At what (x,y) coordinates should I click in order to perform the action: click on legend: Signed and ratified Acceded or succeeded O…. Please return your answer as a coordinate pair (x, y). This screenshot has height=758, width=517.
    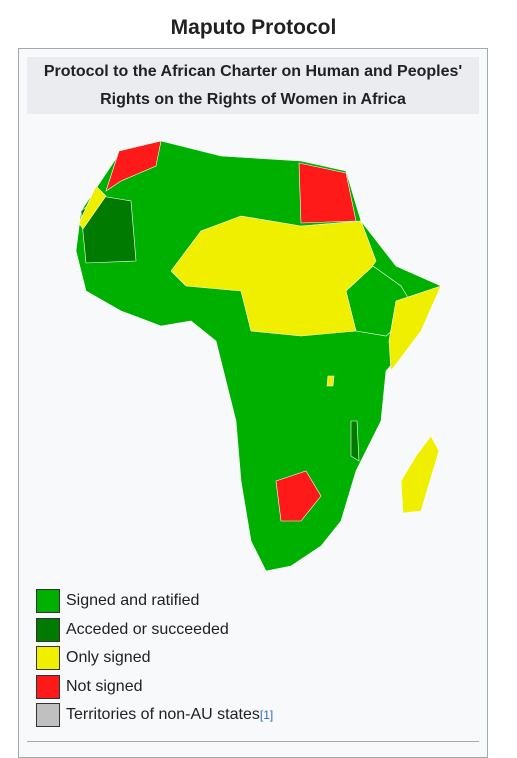
    Looking at the image, I should click on (154, 658).